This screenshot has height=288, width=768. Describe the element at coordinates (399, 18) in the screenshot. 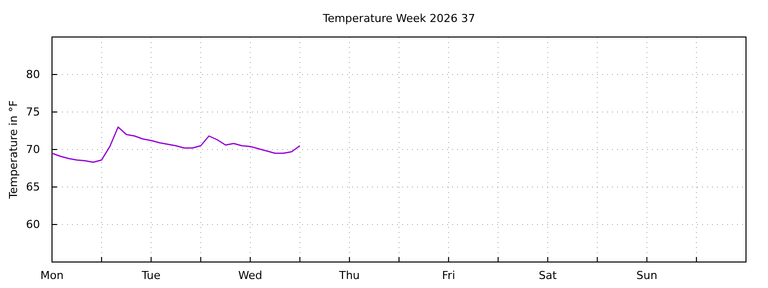

I see `chart-title: Temperature Week 2026 37` at that location.